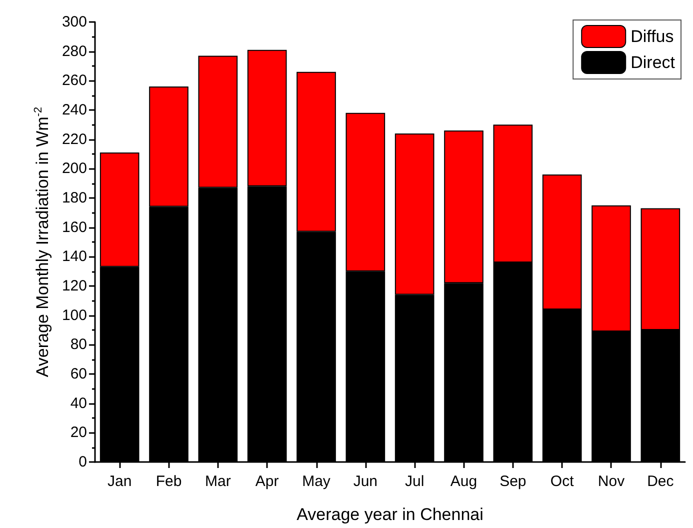 This screenshot has width=693, height=528. I want to click on x-tick-label: Jun, so click(365, 481).